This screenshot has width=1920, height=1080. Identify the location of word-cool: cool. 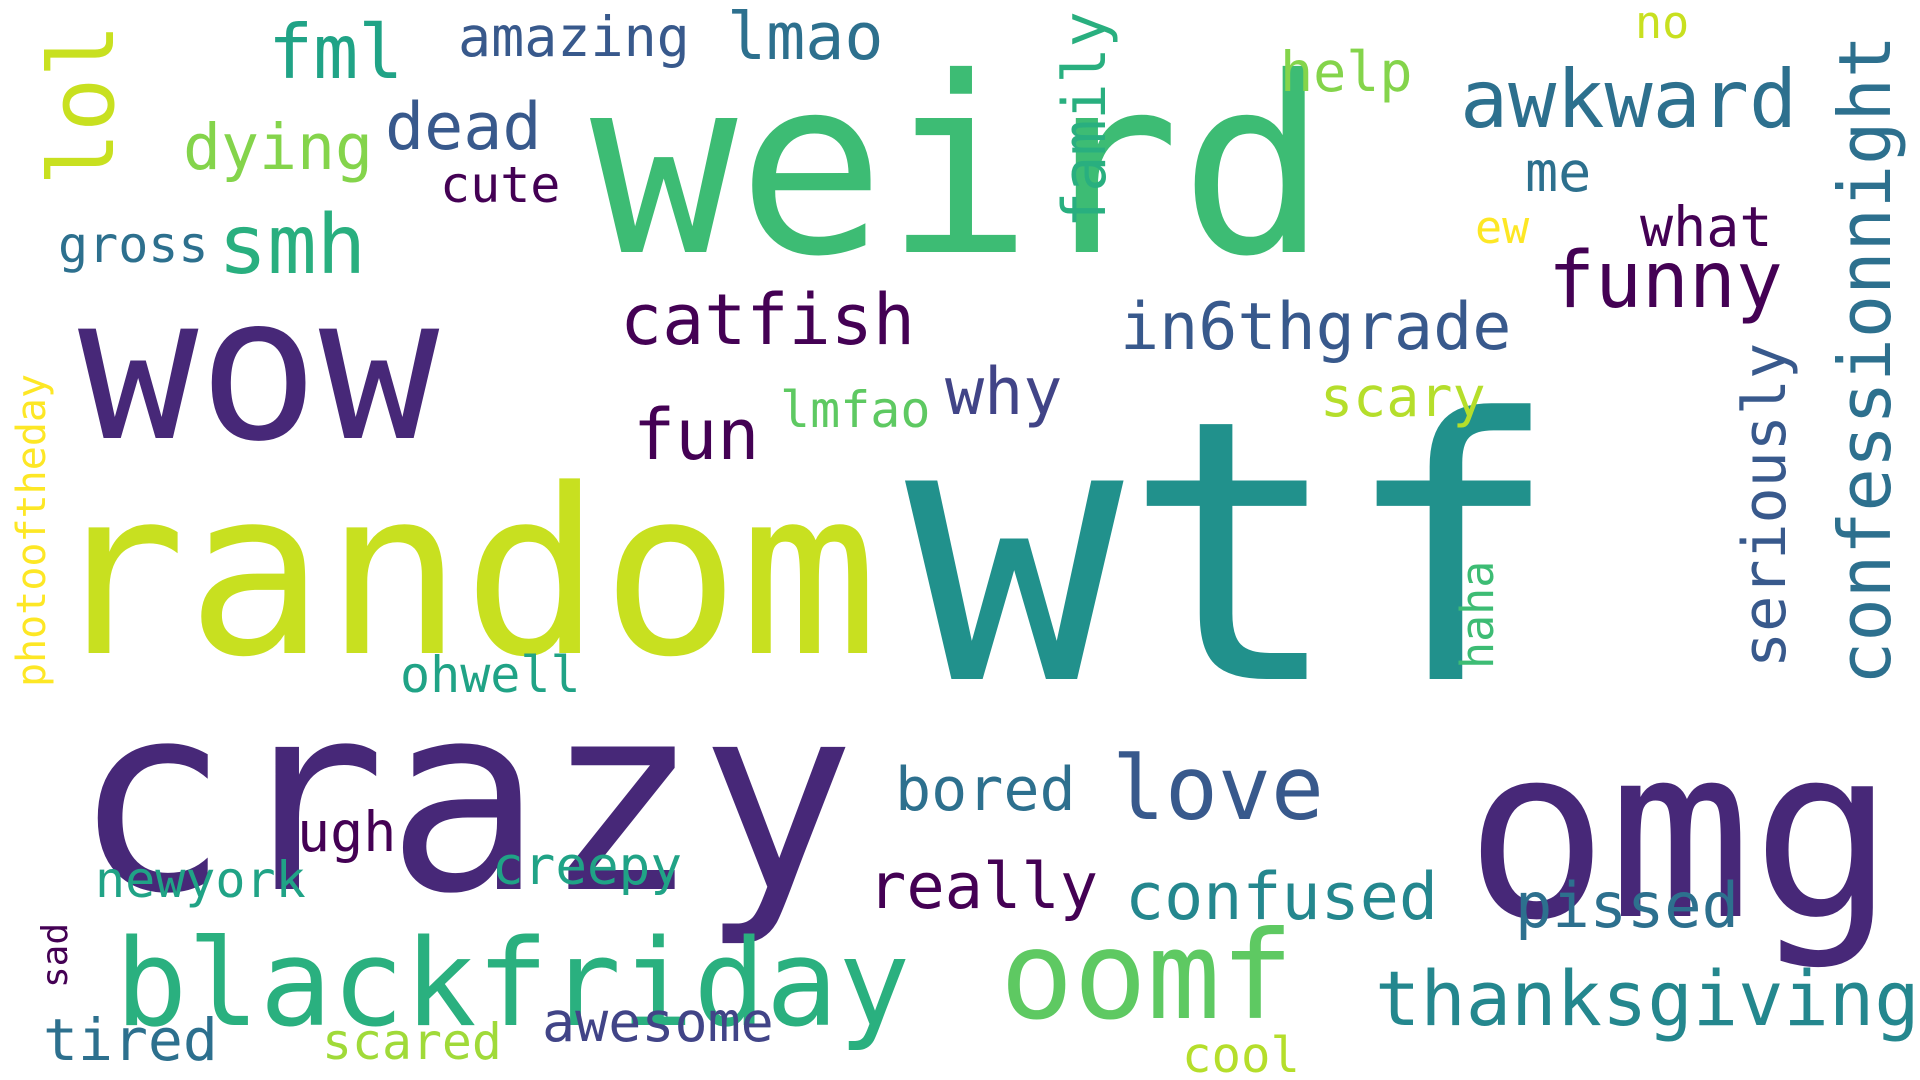
(1241, 1053).